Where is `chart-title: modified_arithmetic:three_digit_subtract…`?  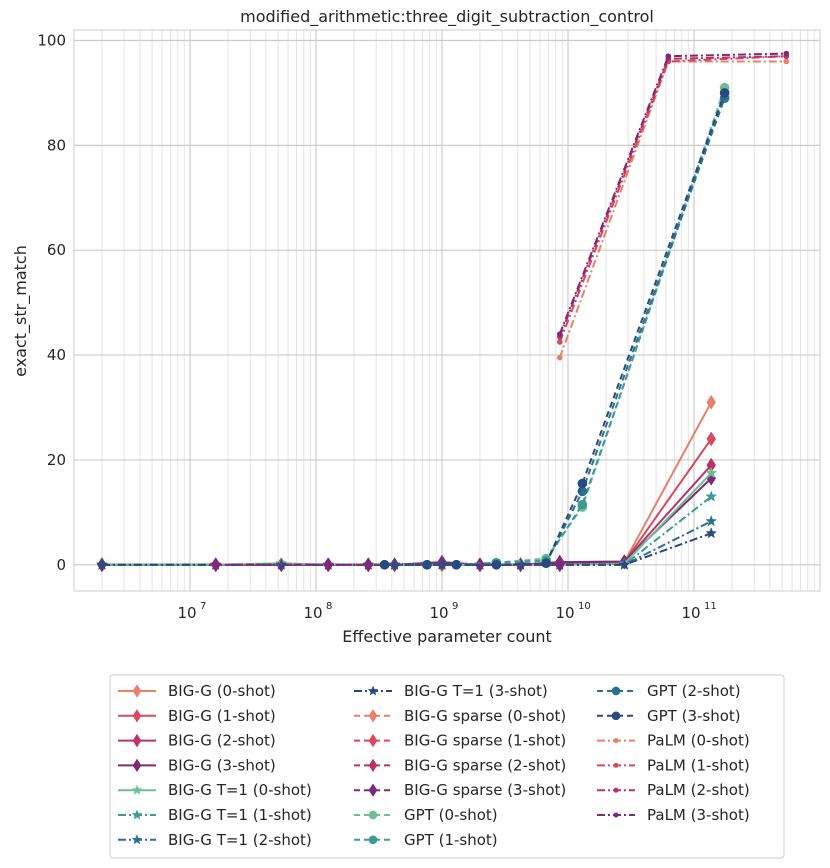
chart-title: modified_arithmetic:three_digit_subtract… is located at coordinates (447, 17).